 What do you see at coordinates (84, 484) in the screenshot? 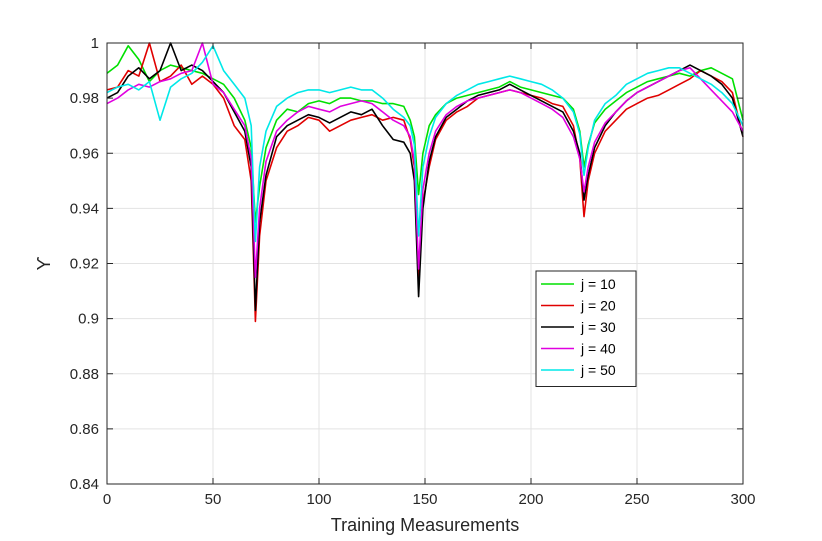
I see `y-tick-label: 0.84` at bounding box center [84, 484].